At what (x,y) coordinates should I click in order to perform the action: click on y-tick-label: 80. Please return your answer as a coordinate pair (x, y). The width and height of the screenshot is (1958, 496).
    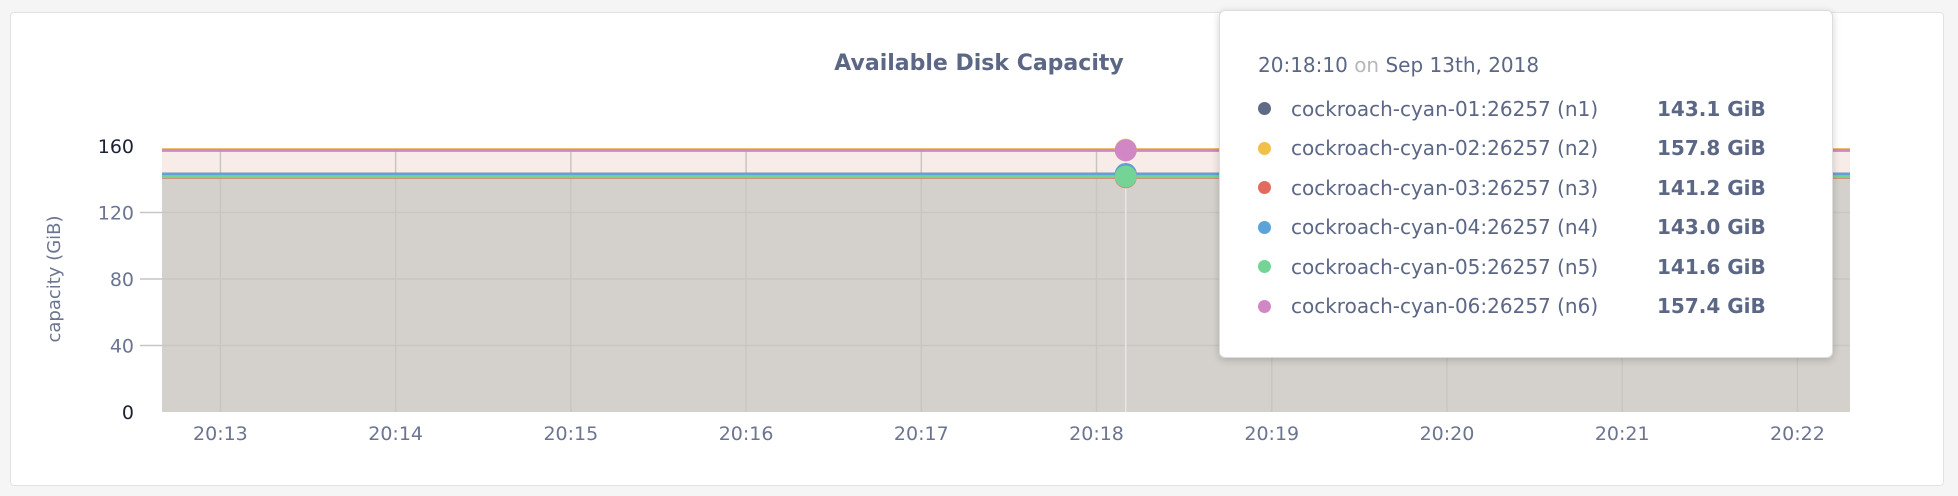
    Looking at the image, I should click on (122, 280).